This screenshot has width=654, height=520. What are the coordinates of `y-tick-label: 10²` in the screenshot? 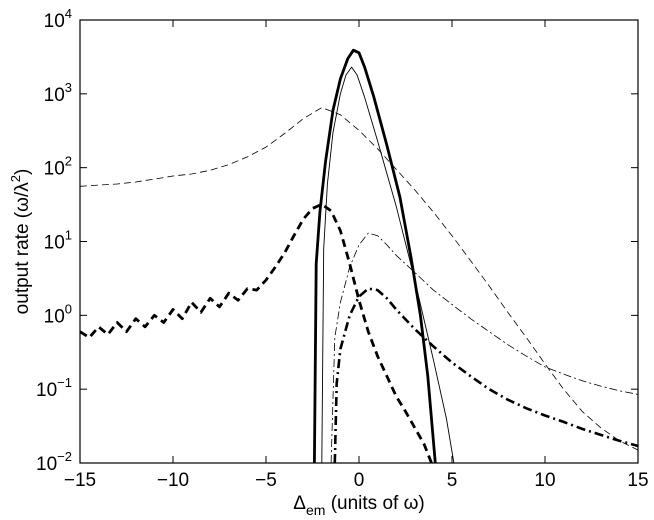 It's located at (58, 167).